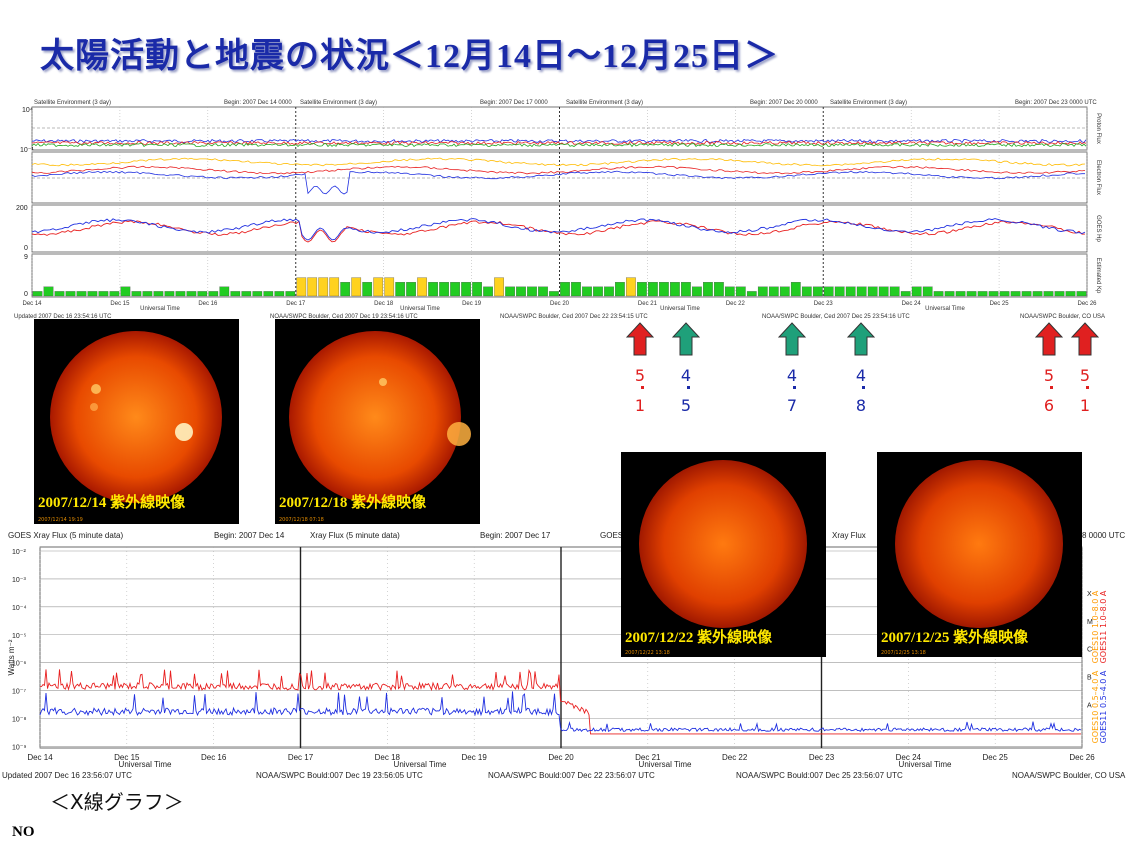 This screenshot has width=1135, height=851. I want to click on legend-entry: GOES10 1.0–8.0 A, so click(1095, 626).